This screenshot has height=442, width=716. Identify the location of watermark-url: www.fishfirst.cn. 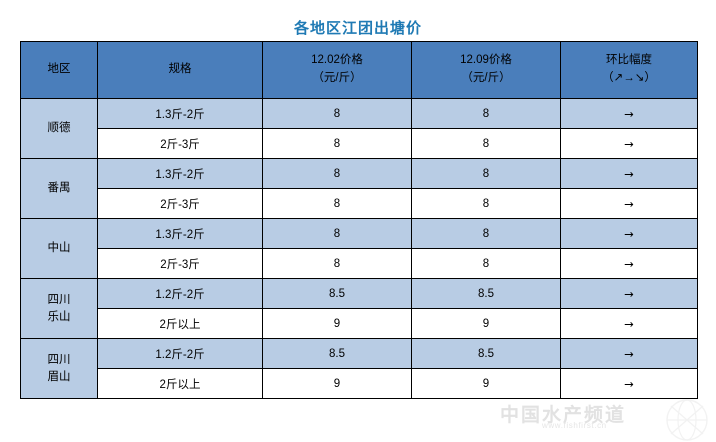
(574, 425).